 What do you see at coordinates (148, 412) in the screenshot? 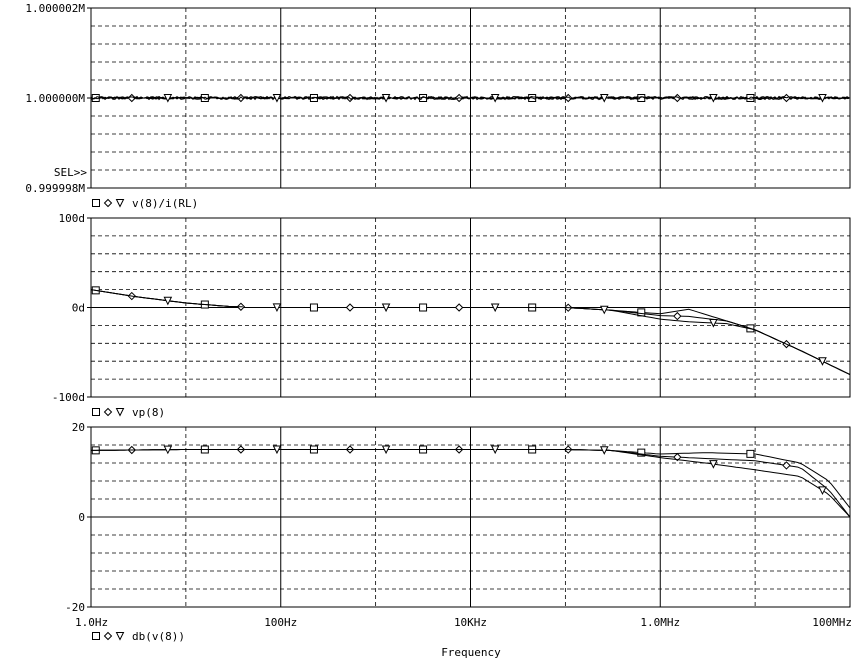
I see `middle-legend-label: vp(8)` at bounding box center [148, 412].